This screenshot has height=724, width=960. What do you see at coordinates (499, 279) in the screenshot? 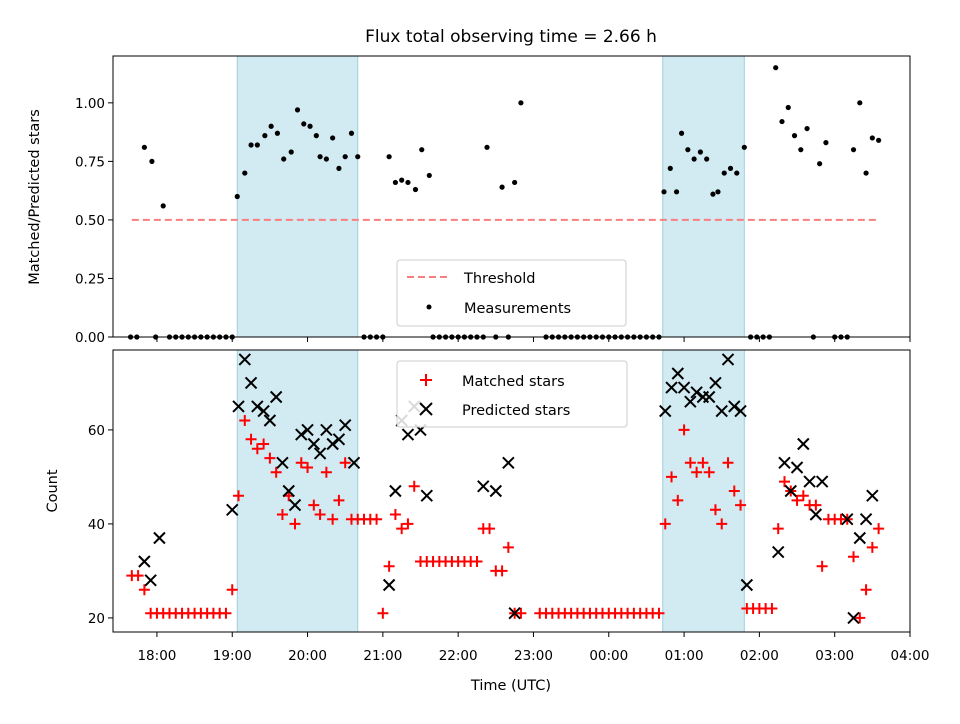
I see `threshold-legend-label: Threshold` at bounding box center [499, 279].